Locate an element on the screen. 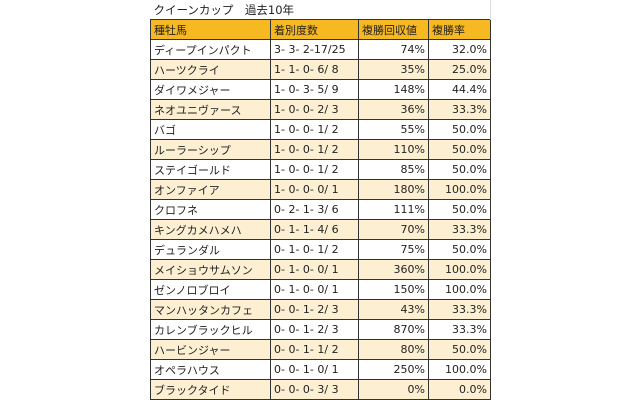 The width and height of the screenshot is (640, 400). table-row: ダイワメジャー 1- 0- 3- 5/ 9 148% 44.4% is located at coordinates (320, 89).